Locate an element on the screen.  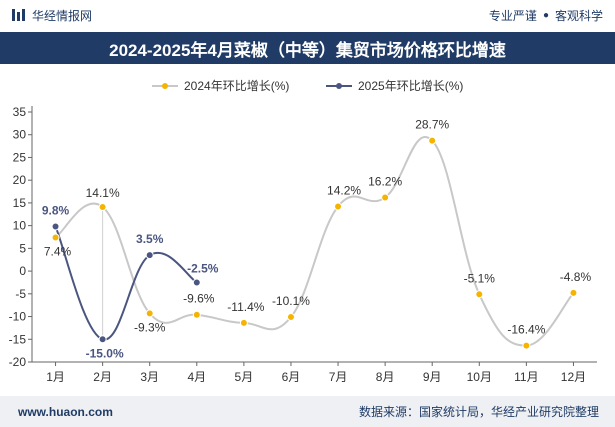
x-tick-label: 4月 is located at coordinates (196, 377).